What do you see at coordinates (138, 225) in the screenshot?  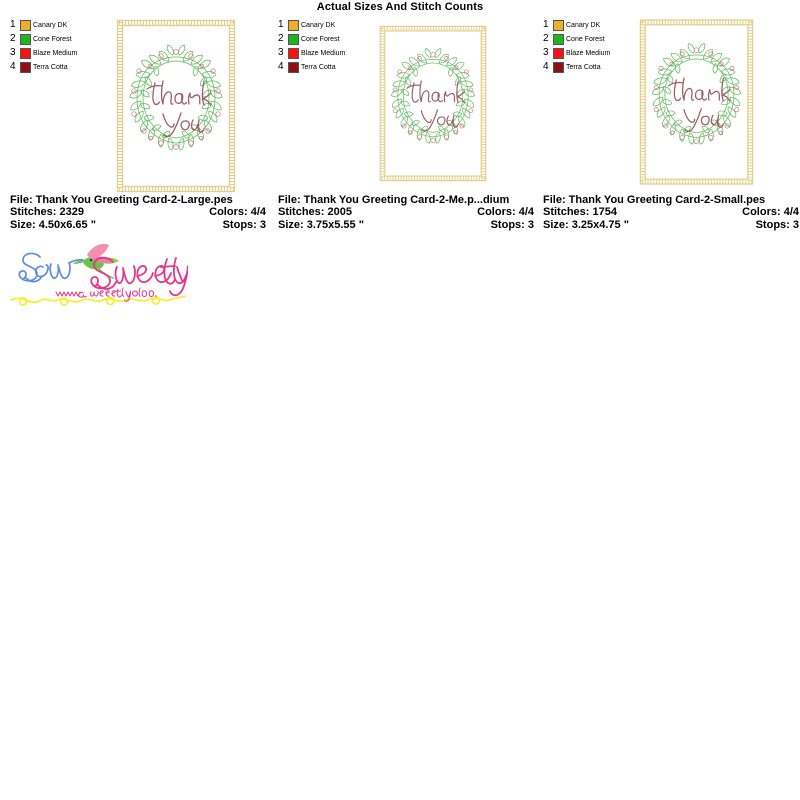 I see `design-size-stops: Size: 4.50x6.65 " Stops: 3` at bounding box center [138, 225].